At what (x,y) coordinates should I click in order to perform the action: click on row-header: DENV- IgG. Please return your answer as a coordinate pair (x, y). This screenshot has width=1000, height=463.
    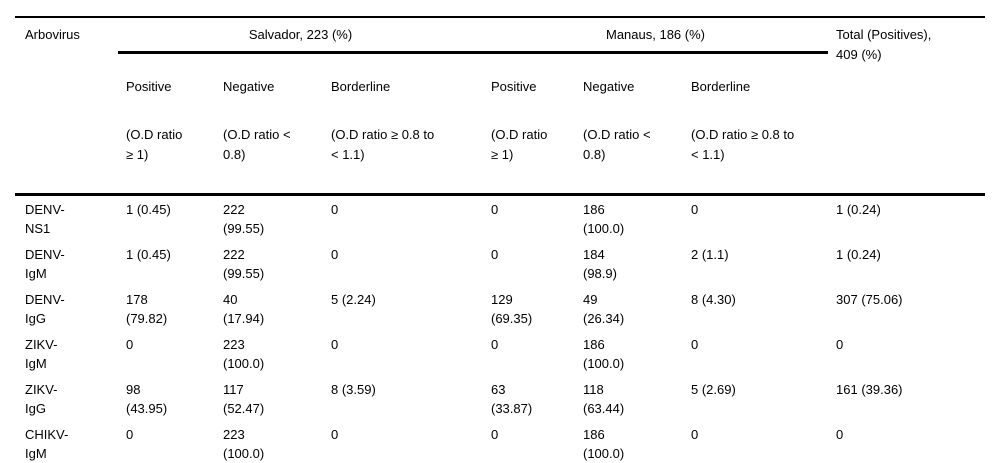
    Looking at the image, I should click on (45, 309).